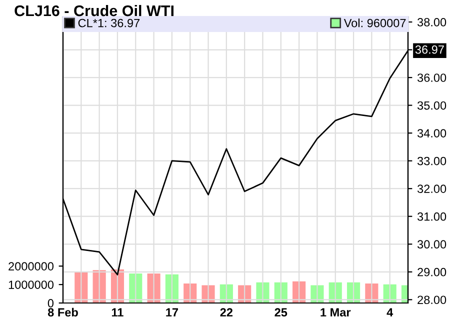  What do you see at coordinates (431, 133) in the screenshot?
I see `y2-tick-label: 34.00` at bounding box center [431, 133].